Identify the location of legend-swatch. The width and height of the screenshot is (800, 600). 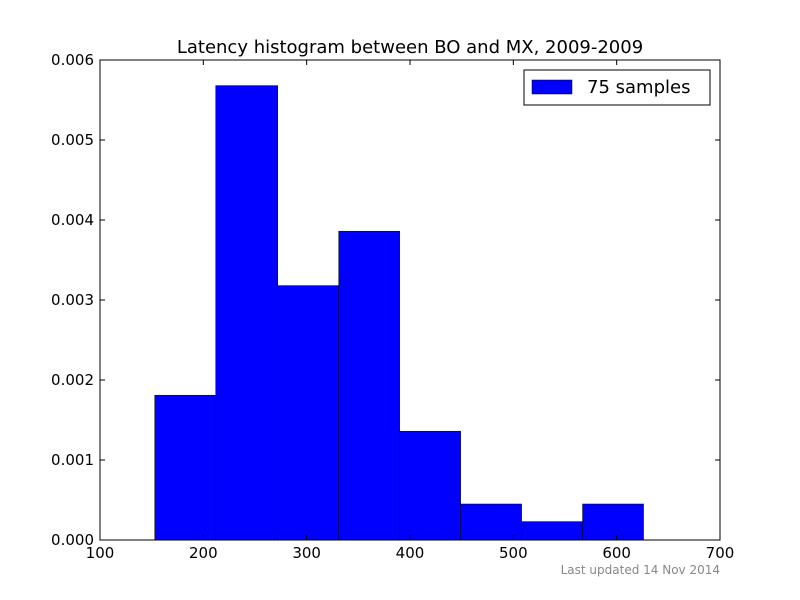
(552, 87).